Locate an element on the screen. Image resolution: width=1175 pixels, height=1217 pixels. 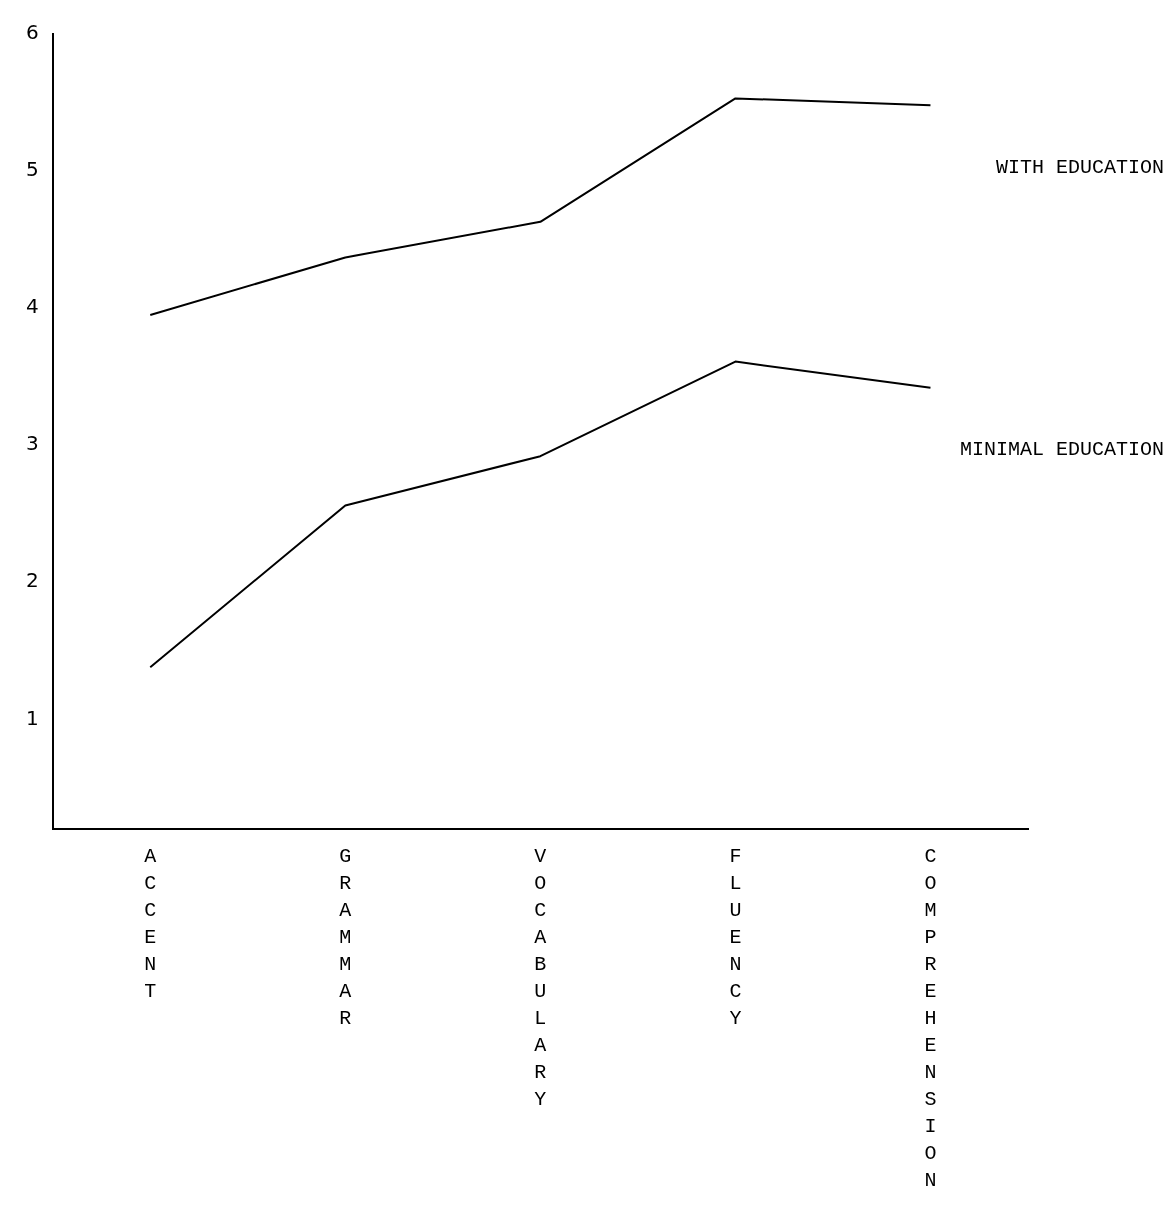
x-tick-label: FLUENCY is located at coordinates (735, 937).